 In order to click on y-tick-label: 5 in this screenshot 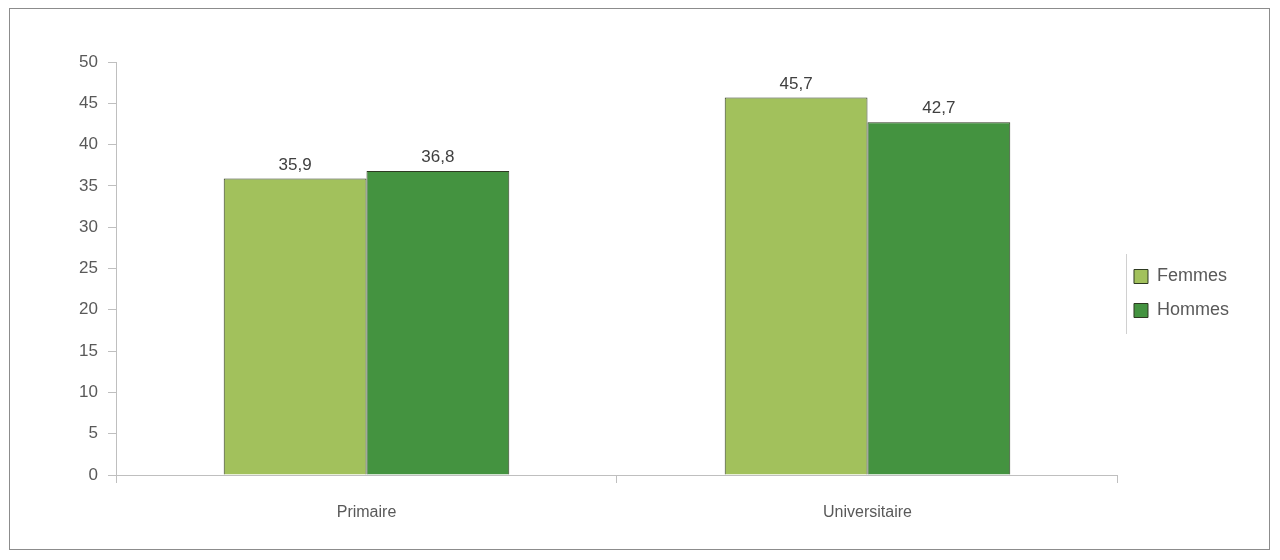, I will do `click(93, 433)`.